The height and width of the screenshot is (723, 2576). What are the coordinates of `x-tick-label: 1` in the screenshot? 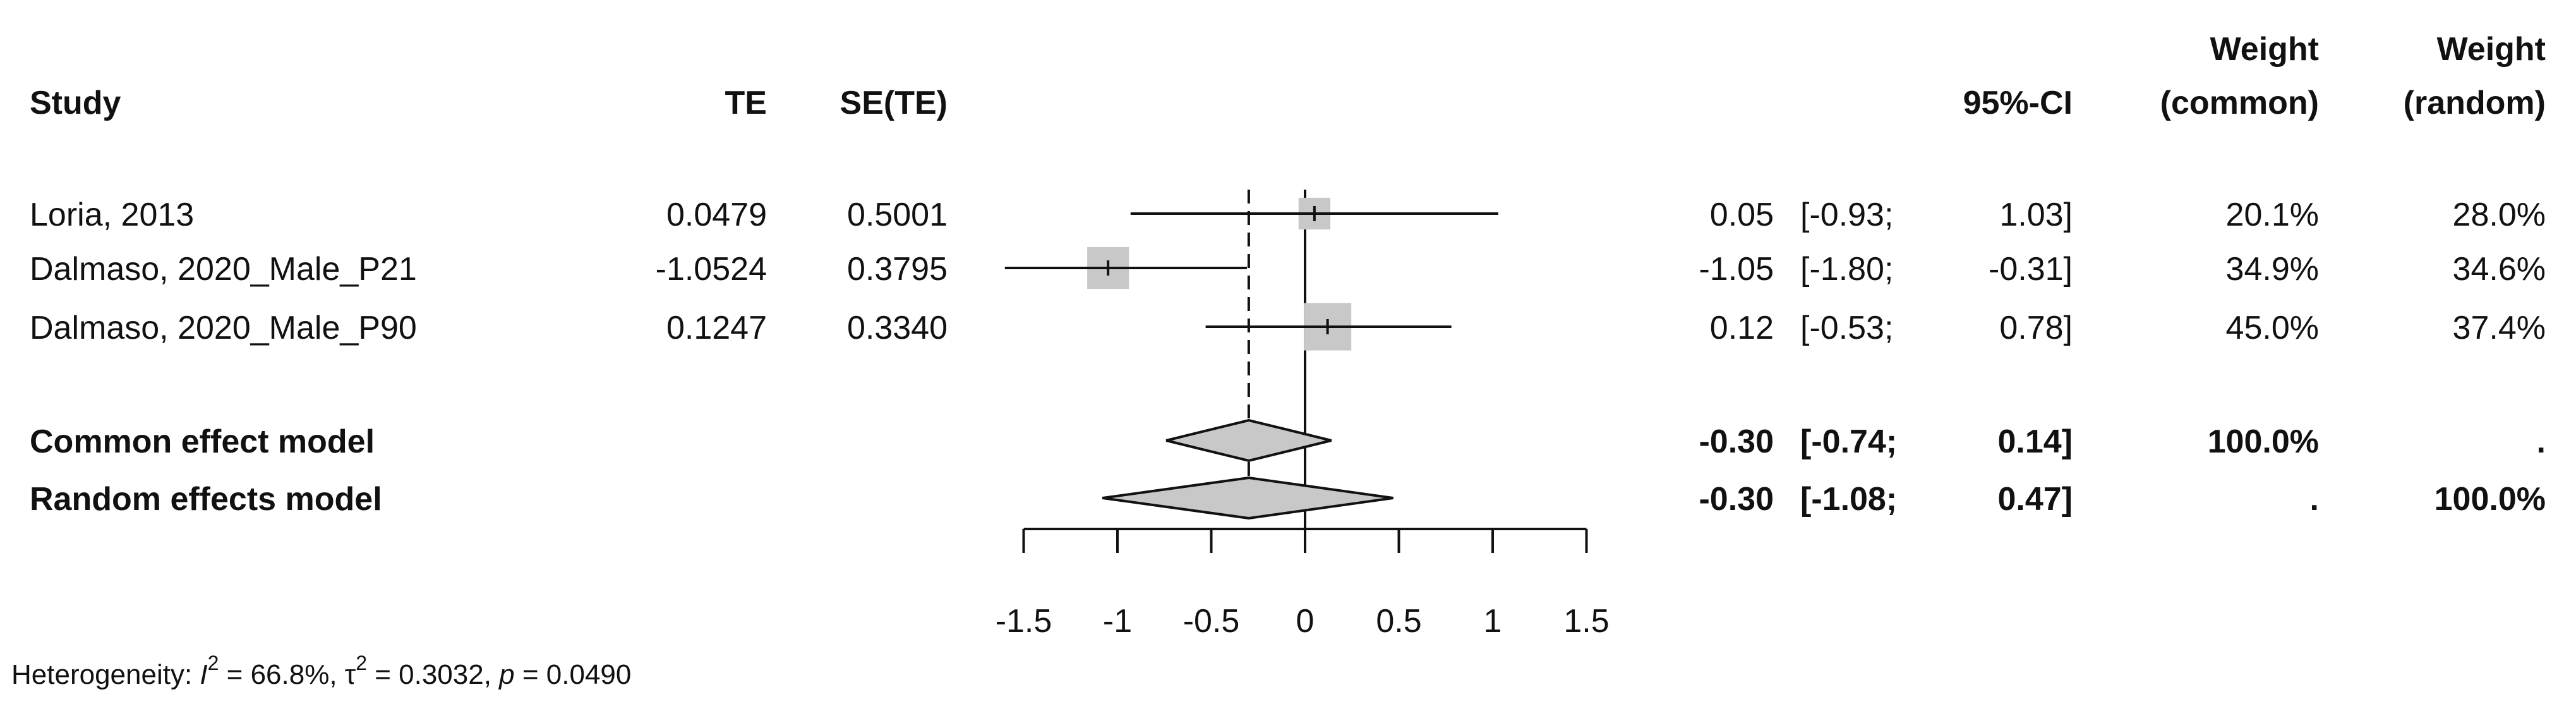 It's located at (1493, 621).